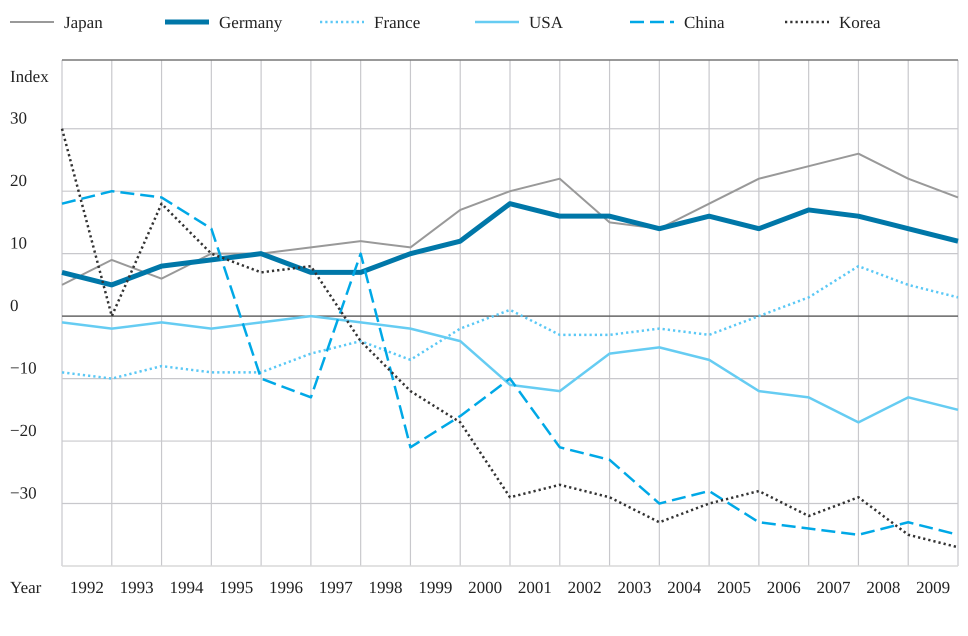  I want to click on x-tick-label: 1992, so click(87, 587).